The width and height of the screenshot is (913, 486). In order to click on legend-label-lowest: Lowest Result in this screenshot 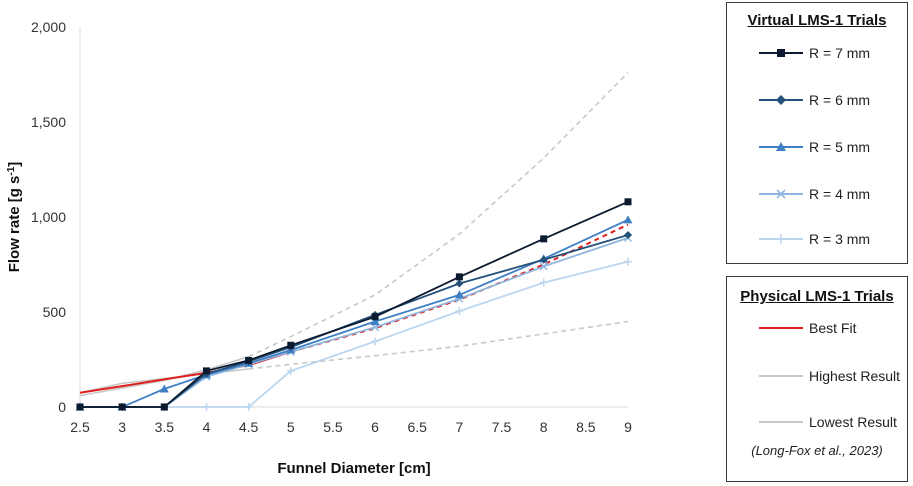, I will do `click(853, 422)`.